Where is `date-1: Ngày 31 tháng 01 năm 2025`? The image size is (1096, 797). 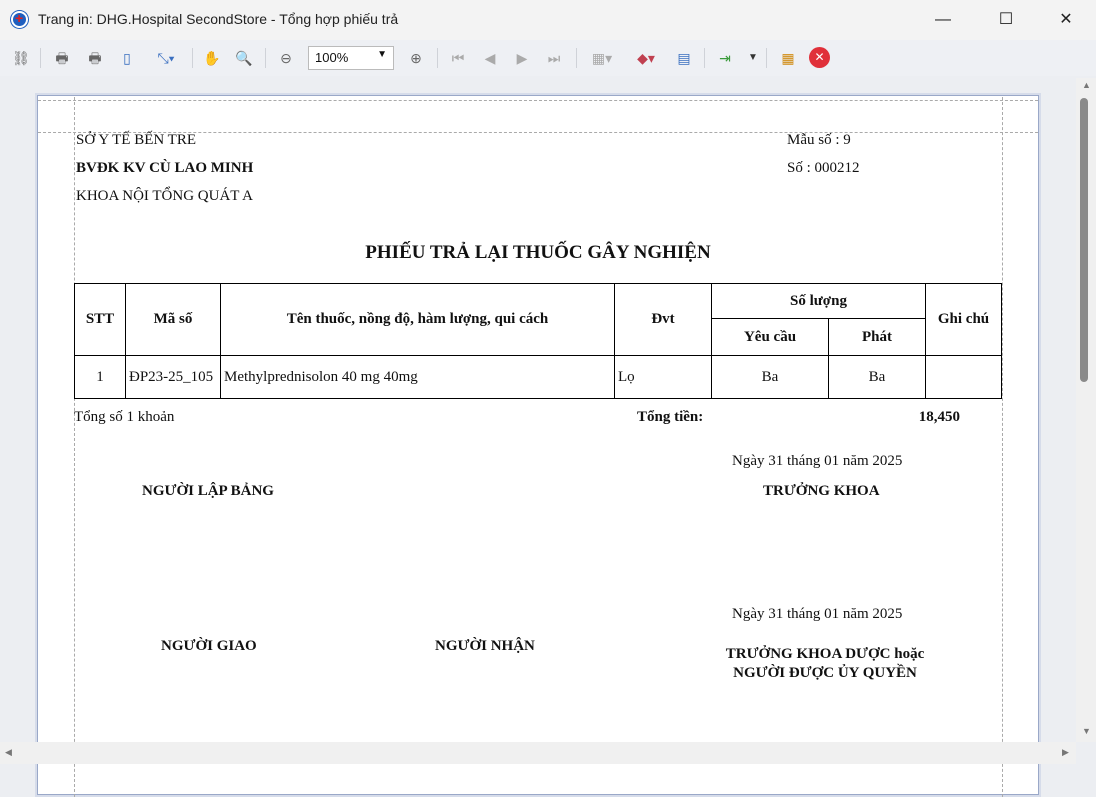
date-1: Ngày 31 tháng 01 năm 2025 is located at coordinates (817, 461).